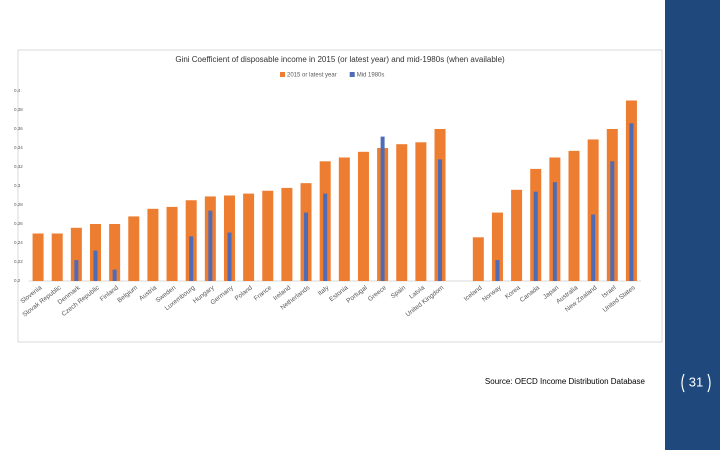 Image resolution: width=720 pixels, height=450 pixels. Describe the element at coordinates (18, 242) in the screenshot. I see `y-tick-label: 0,24` at that location.